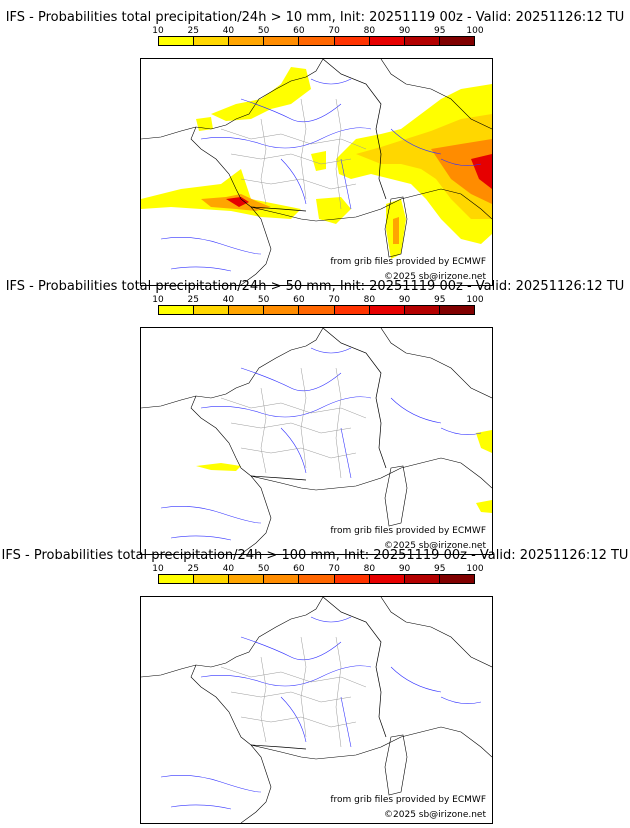  I want to click on precip-area-southeast, so click(484, 506).